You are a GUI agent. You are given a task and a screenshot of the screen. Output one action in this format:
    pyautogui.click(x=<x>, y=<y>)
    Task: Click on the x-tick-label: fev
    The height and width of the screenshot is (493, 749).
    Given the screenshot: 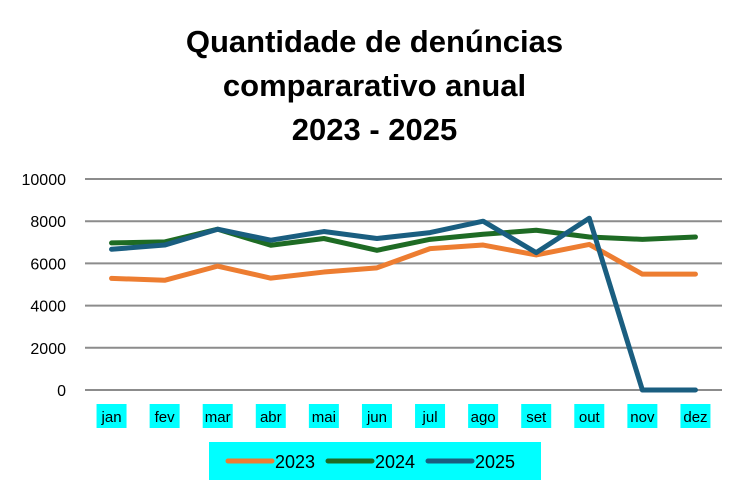 What is the action you would take?
    pyautogui.click(x=165, y=417)
    